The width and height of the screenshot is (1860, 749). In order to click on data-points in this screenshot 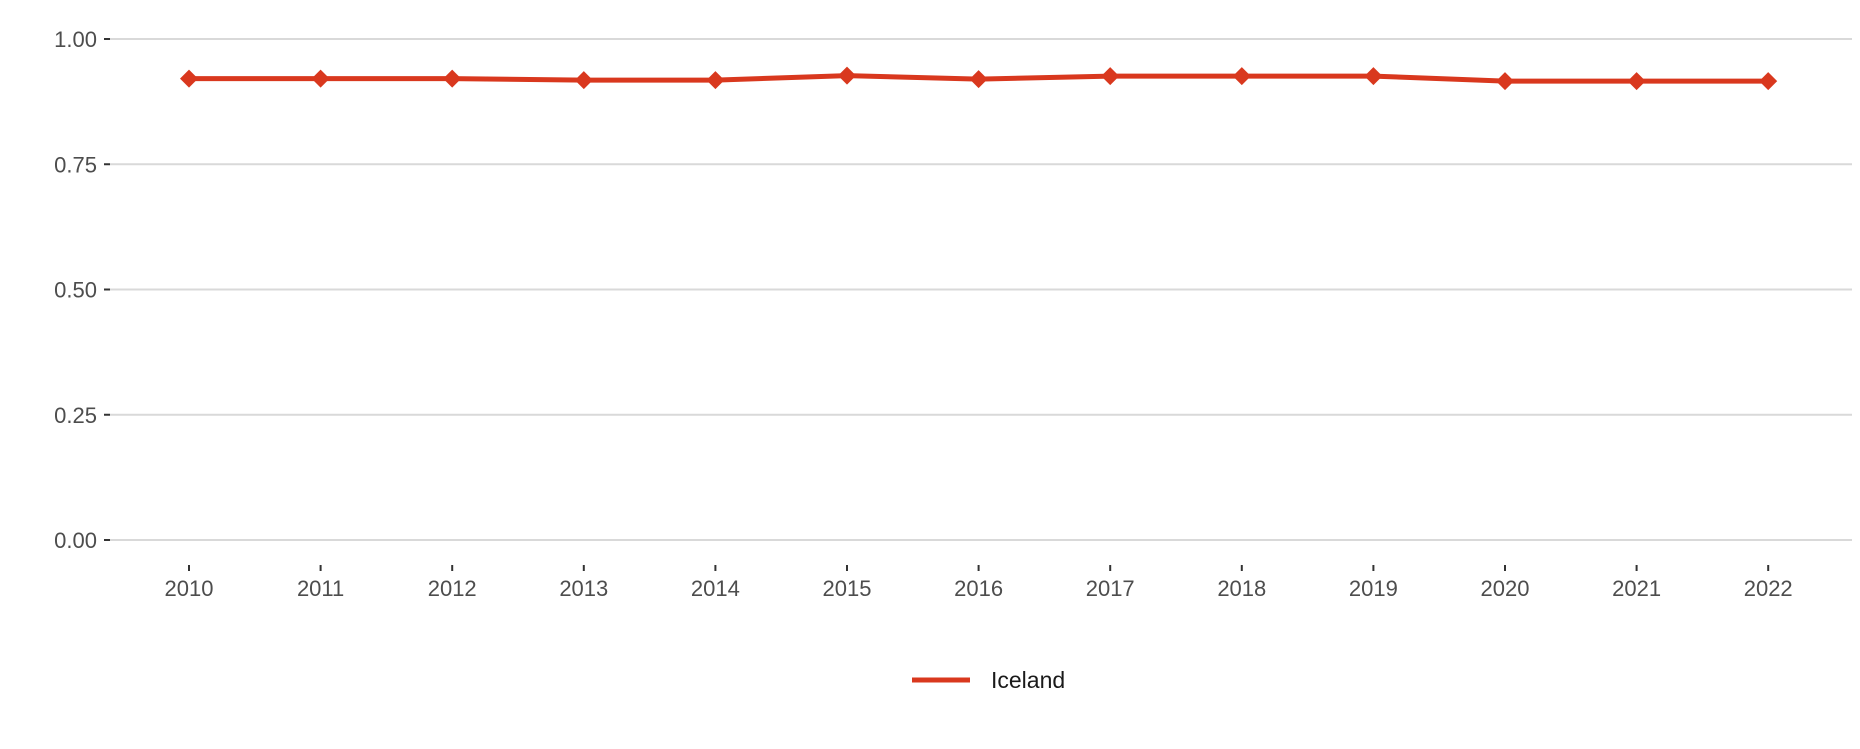, I will do `click(979, 78)`.